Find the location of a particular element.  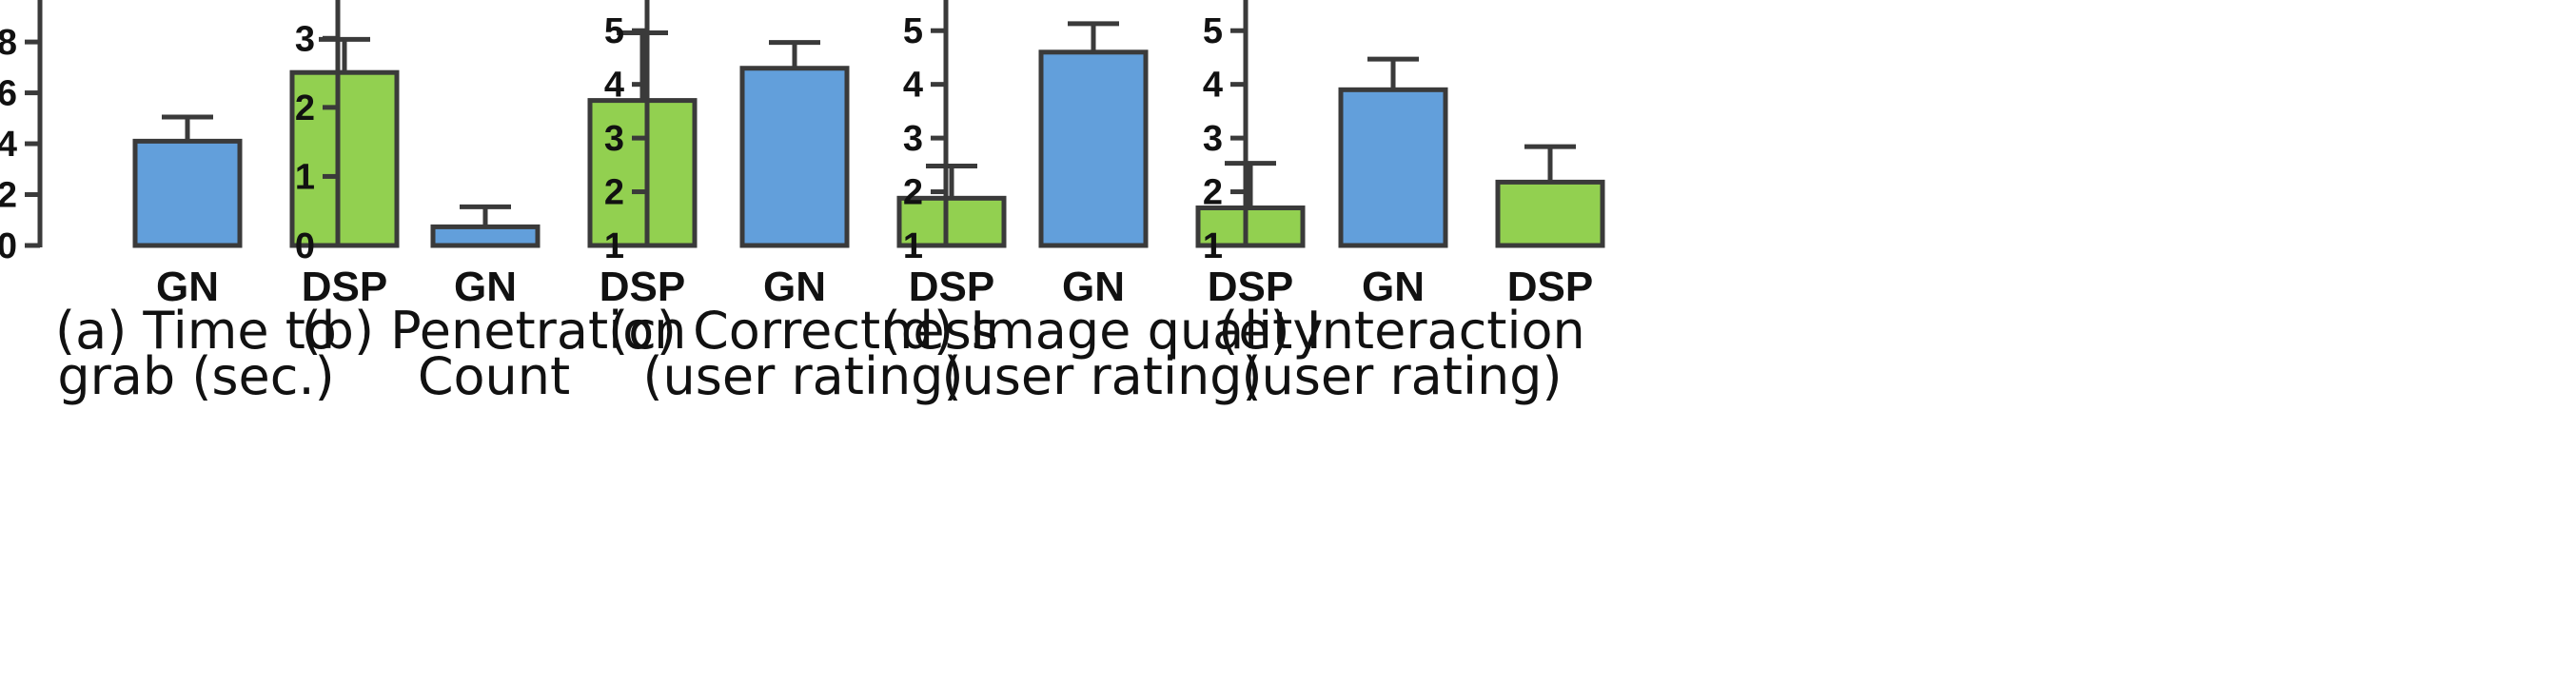

panel-caption-line: grab (sec.) is located at coordinates (195, 376).